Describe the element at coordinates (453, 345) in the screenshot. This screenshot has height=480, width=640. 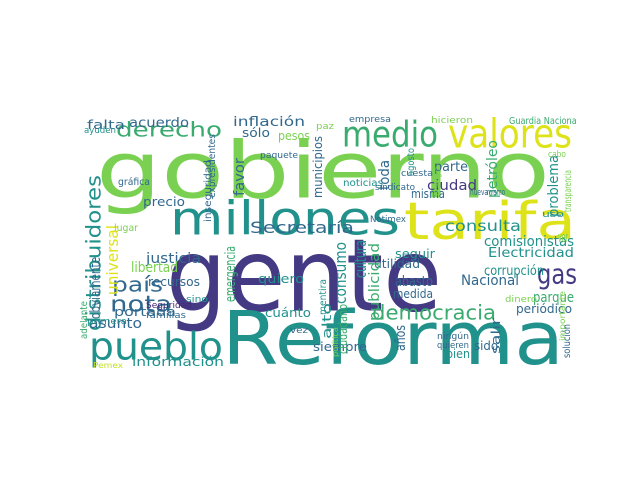
I see `word-quieren: quieren` at that location.